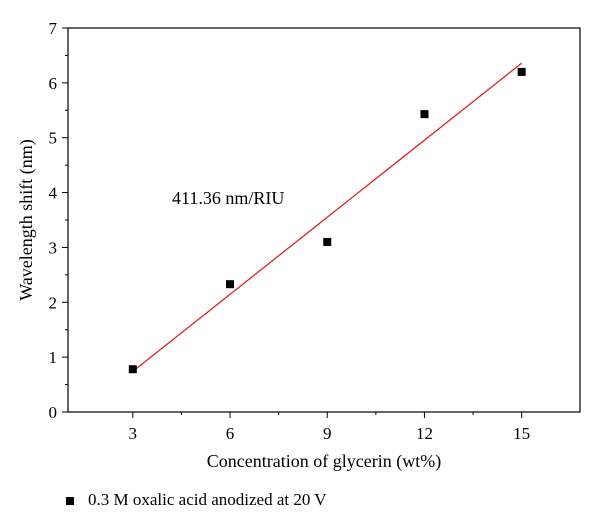 The image size is (600, 531). Describe the element at coordinates (53, 138) in the screenshot. I see `y-tick-label: 5` at that location.